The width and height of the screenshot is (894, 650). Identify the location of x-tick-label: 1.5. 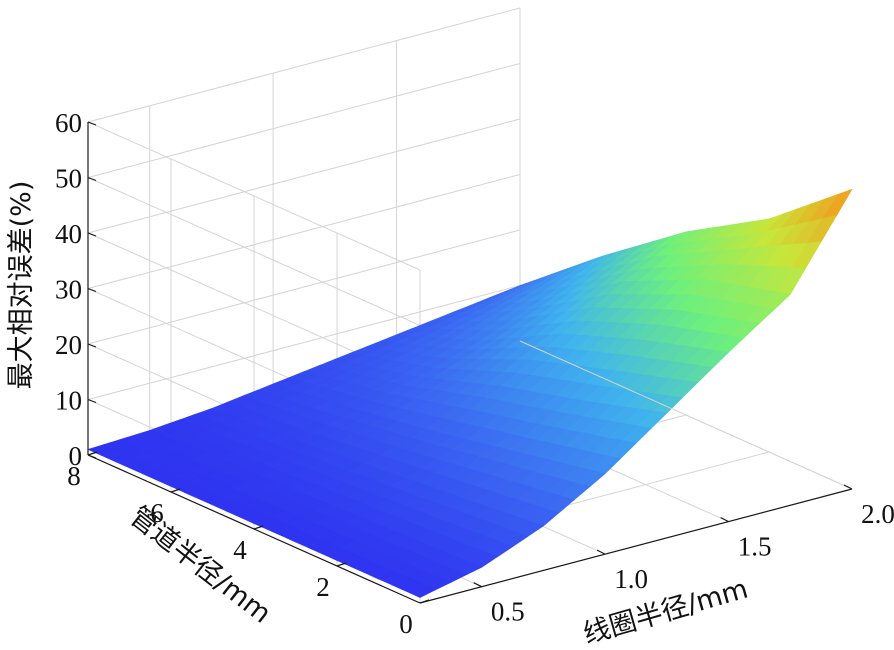
(755, 547).